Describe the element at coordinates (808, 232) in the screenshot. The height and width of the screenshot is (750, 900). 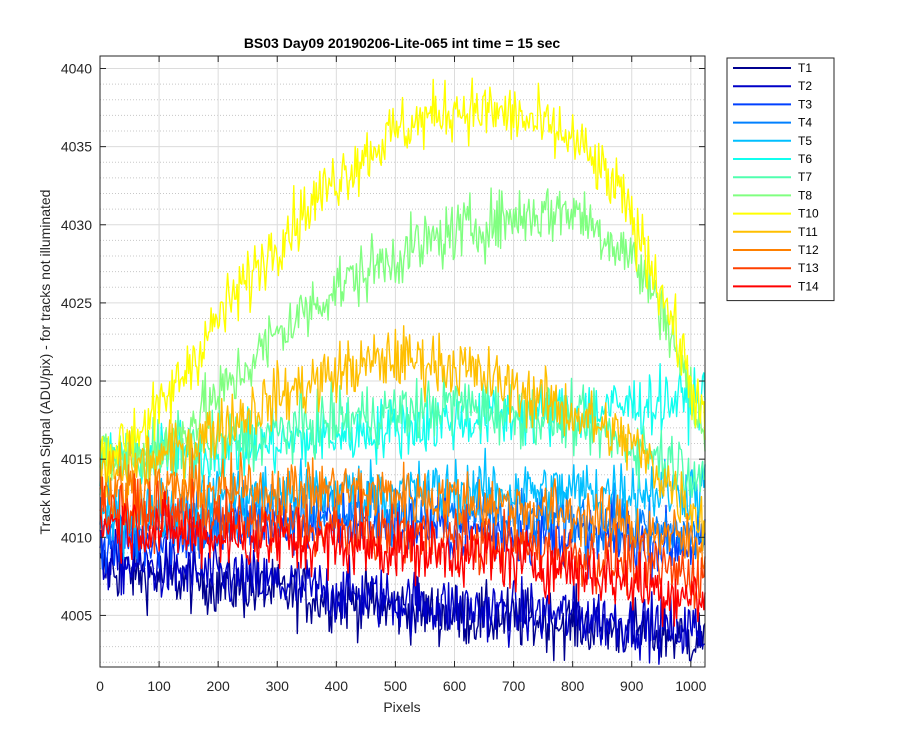
I see `legend-label: T11` at that location.